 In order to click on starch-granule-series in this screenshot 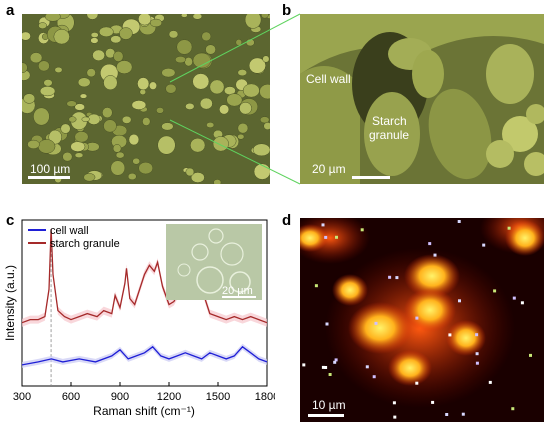, I will do `click(144, 276)`.